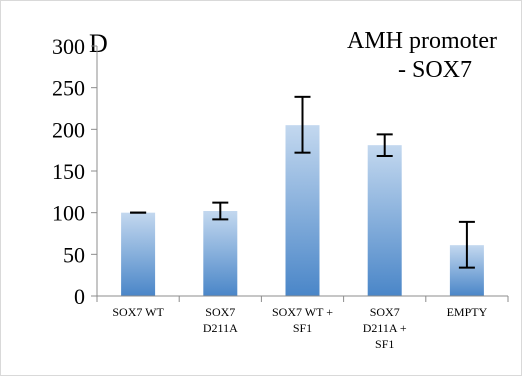  I want to click on y-tick-label: 50, so click(74, 254).